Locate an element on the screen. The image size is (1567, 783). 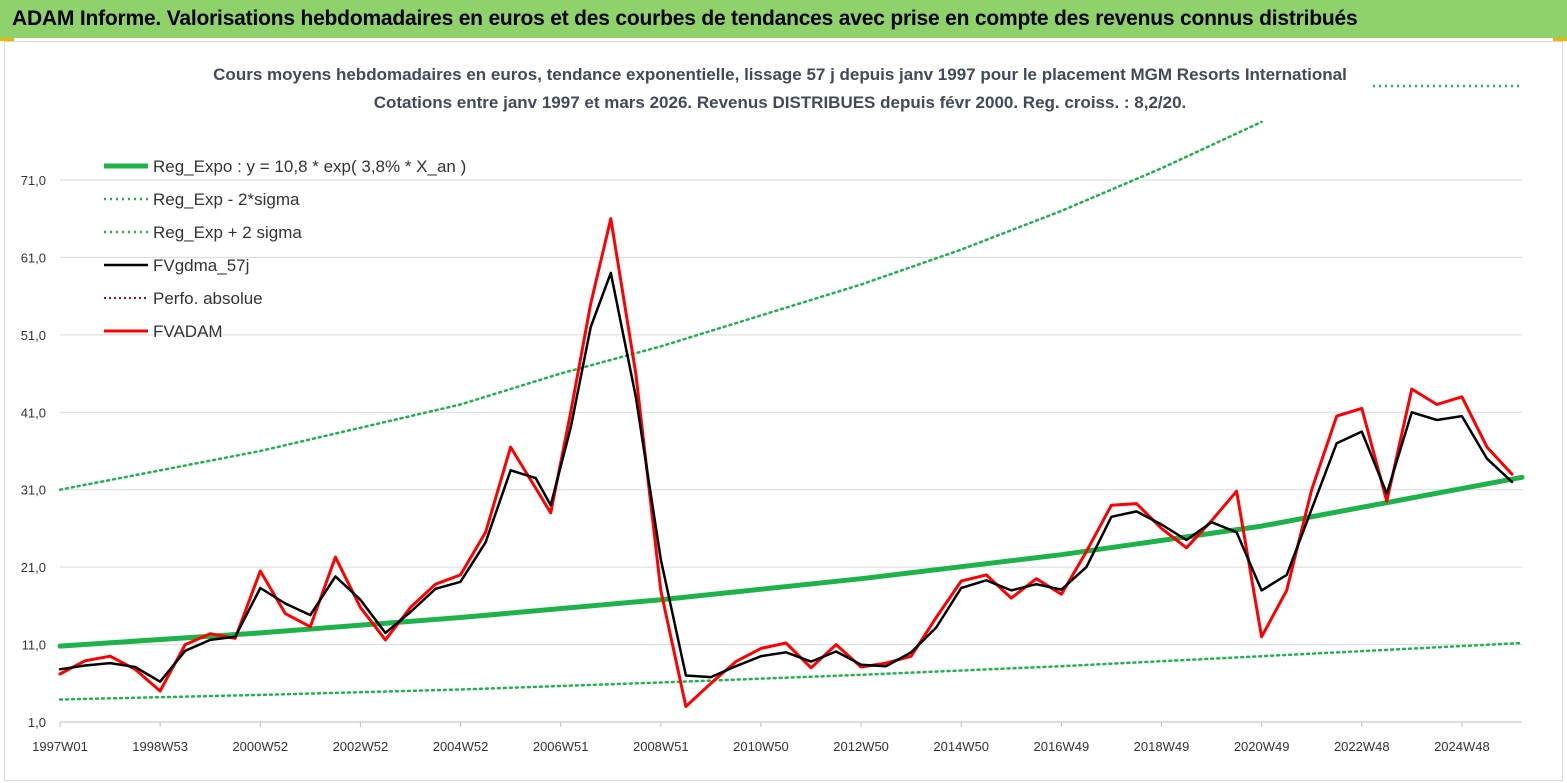
x-tick-label: 2018W49 is located at coordinates (1162, 746).